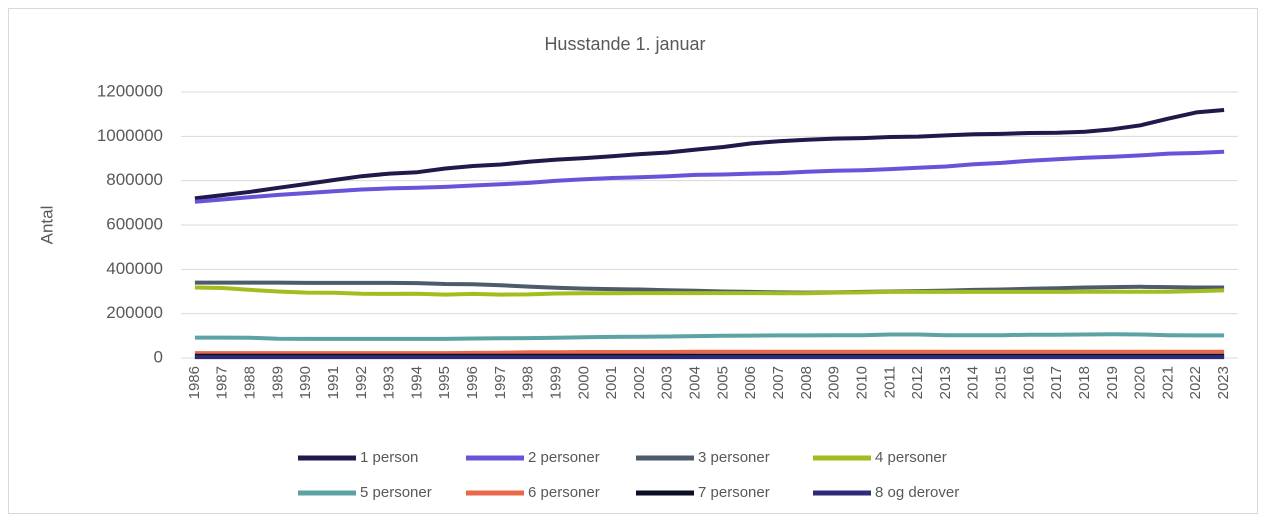 The width and height of the screenshot is (1266, 527). Describe the element at coordinates (1028, 382) in the screenshot. I see `x-tick-label: 2016` at that location.